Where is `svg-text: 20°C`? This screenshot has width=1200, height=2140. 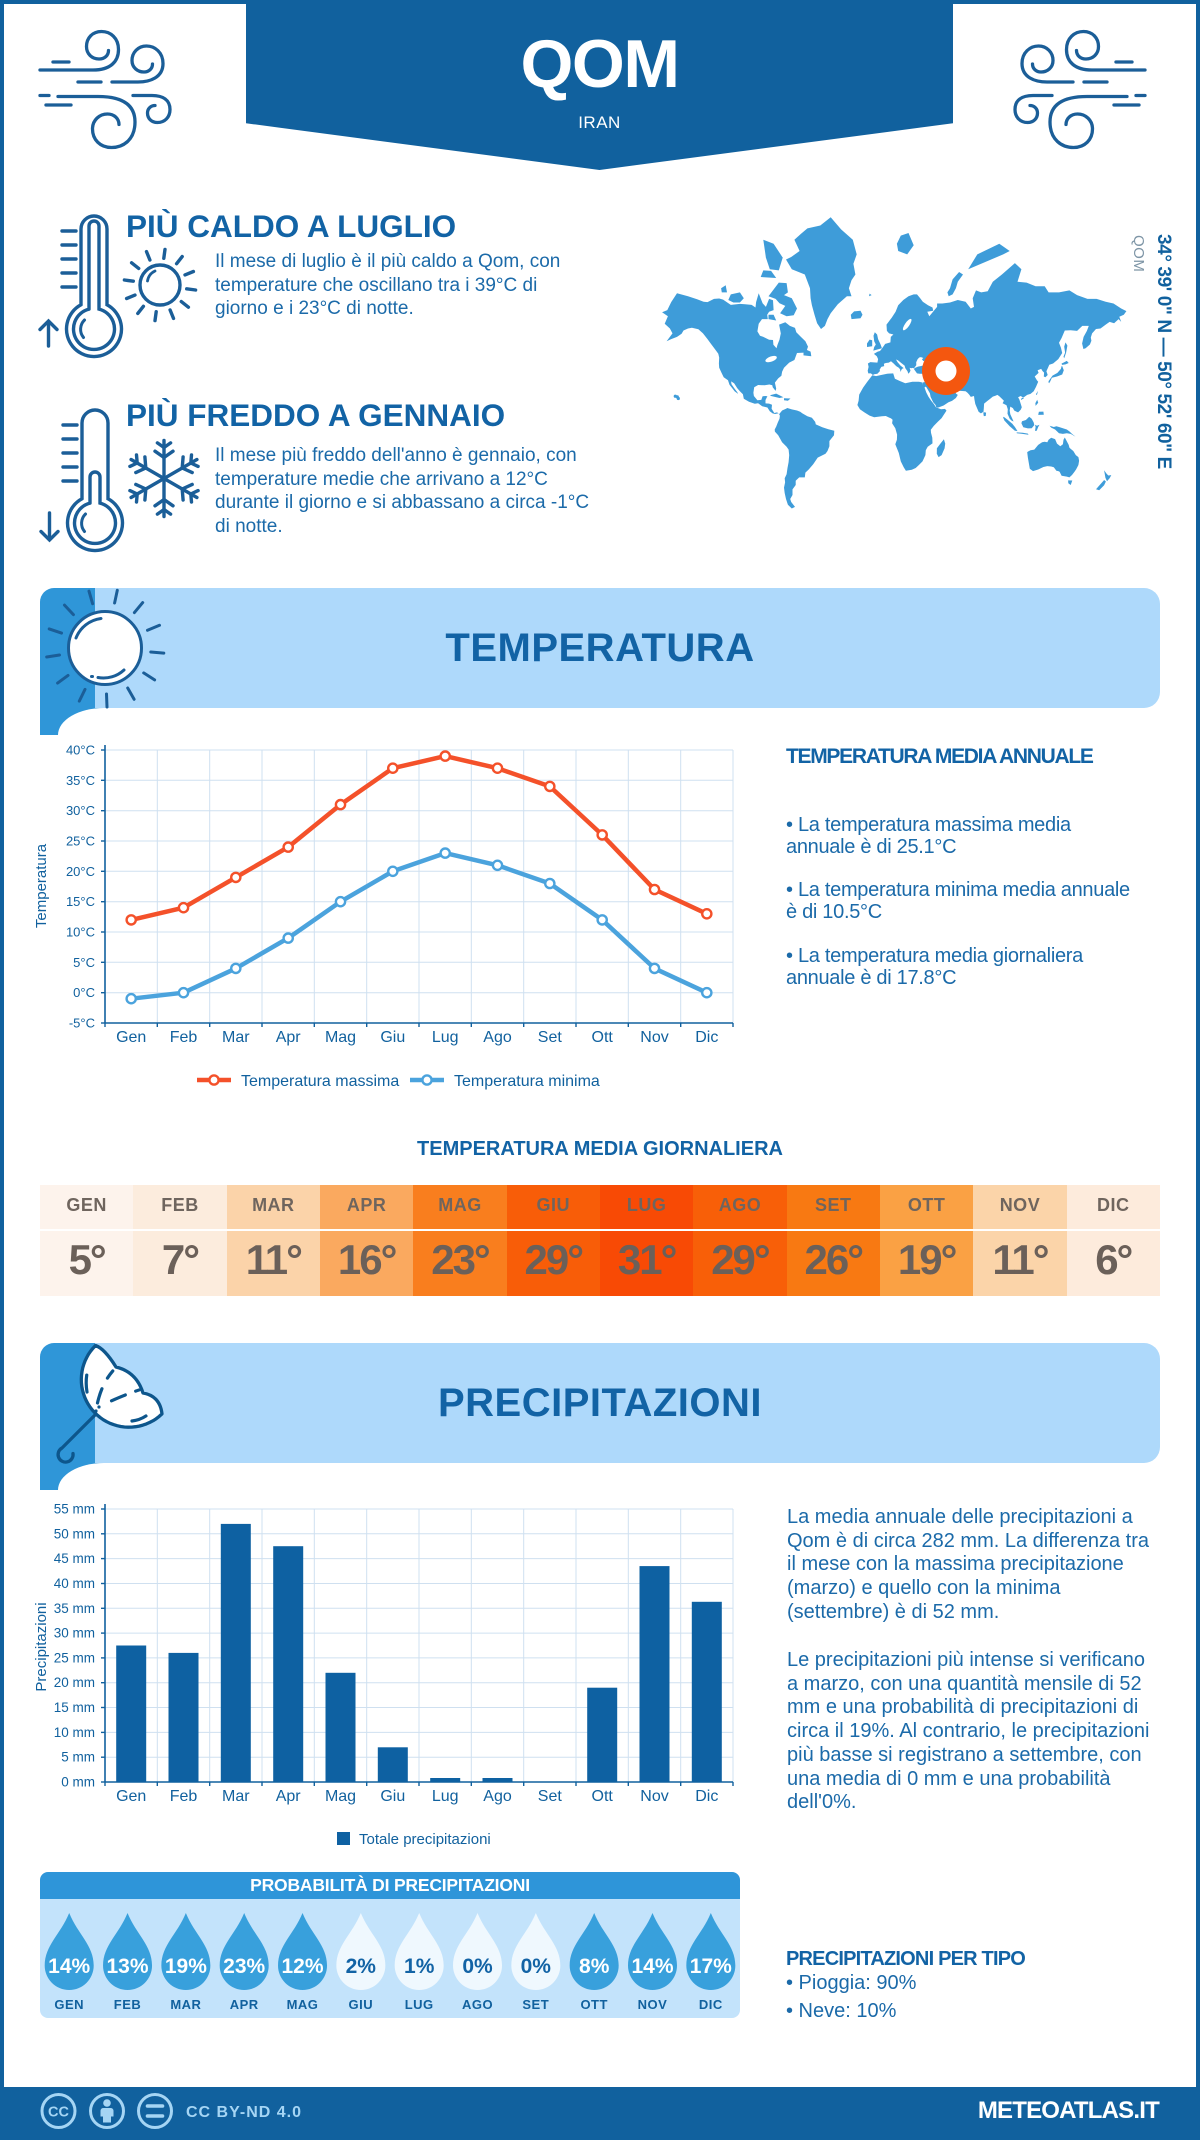
svg-text: 20°C is located at coordinates (80, 871).